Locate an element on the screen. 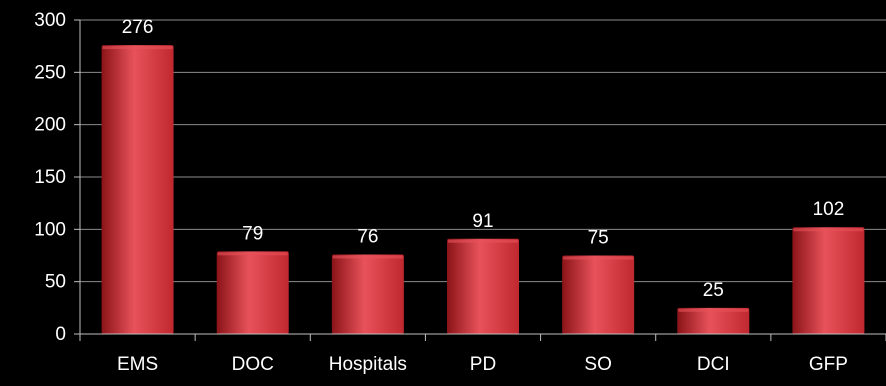 Image resolution: width=886 pixels, height=386 pixels. y-axis-tick-labels: 0 50 100 150 200 250 300 is located at coordinates (50, 177).